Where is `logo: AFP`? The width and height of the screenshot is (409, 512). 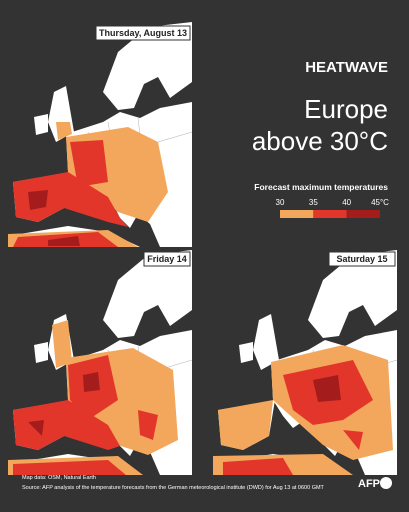
logo: AFP is located at coordinates (369, 484).